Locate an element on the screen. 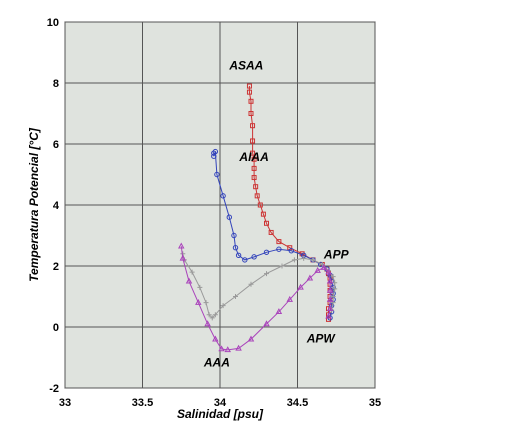  annotation-apw: APW is located at coordinates (321, 338).